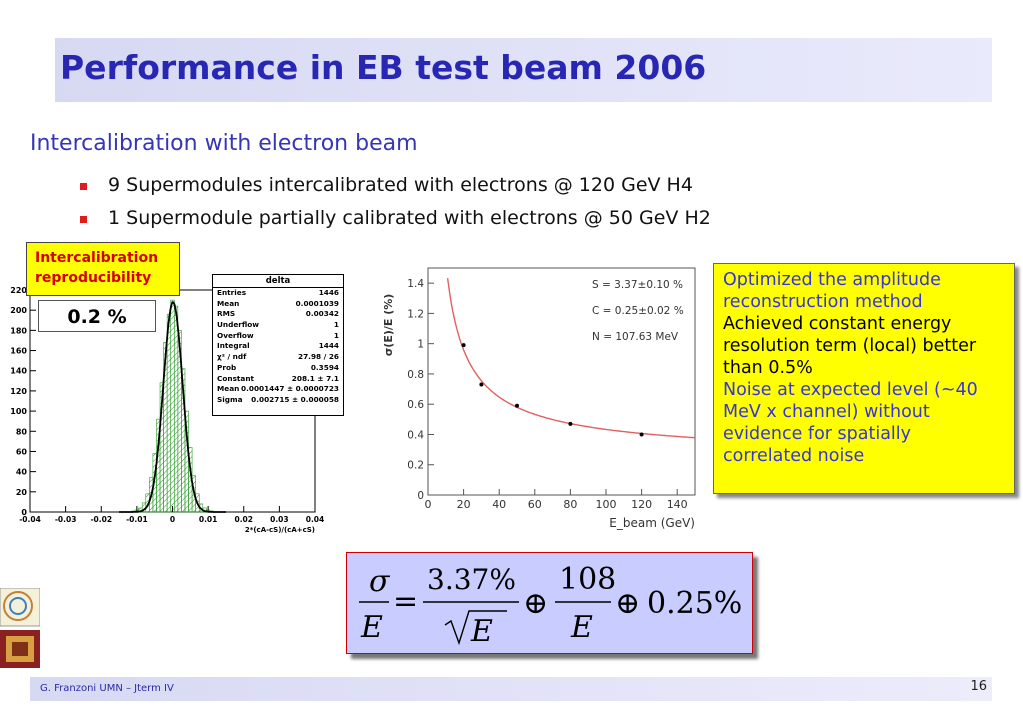  What do you see at coordinates (18, 371) in the screenshot?
I see `y-tick-label: 140` at bounding box center [18, 371].